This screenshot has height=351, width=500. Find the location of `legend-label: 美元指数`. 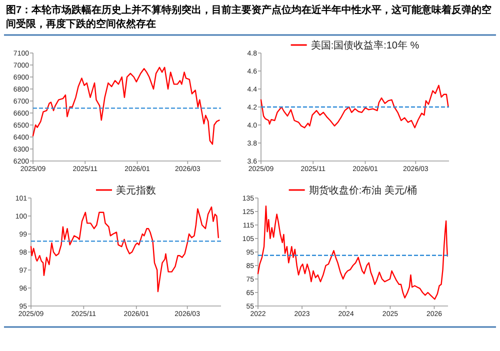

legend-label: 美元指数 is located at coordinates (136, 190).